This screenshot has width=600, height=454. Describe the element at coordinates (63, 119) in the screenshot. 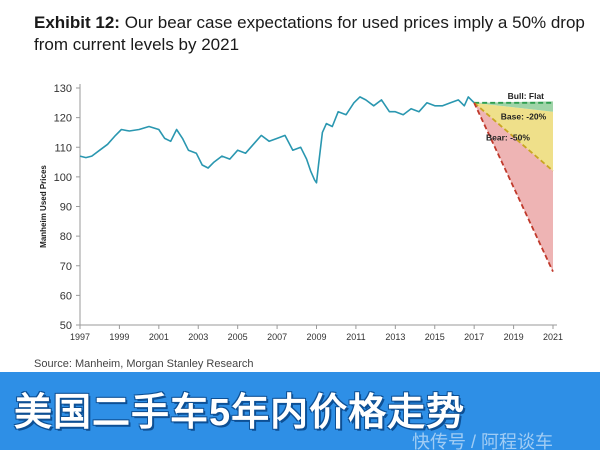

I see `y-tick-label: 120` at that location.